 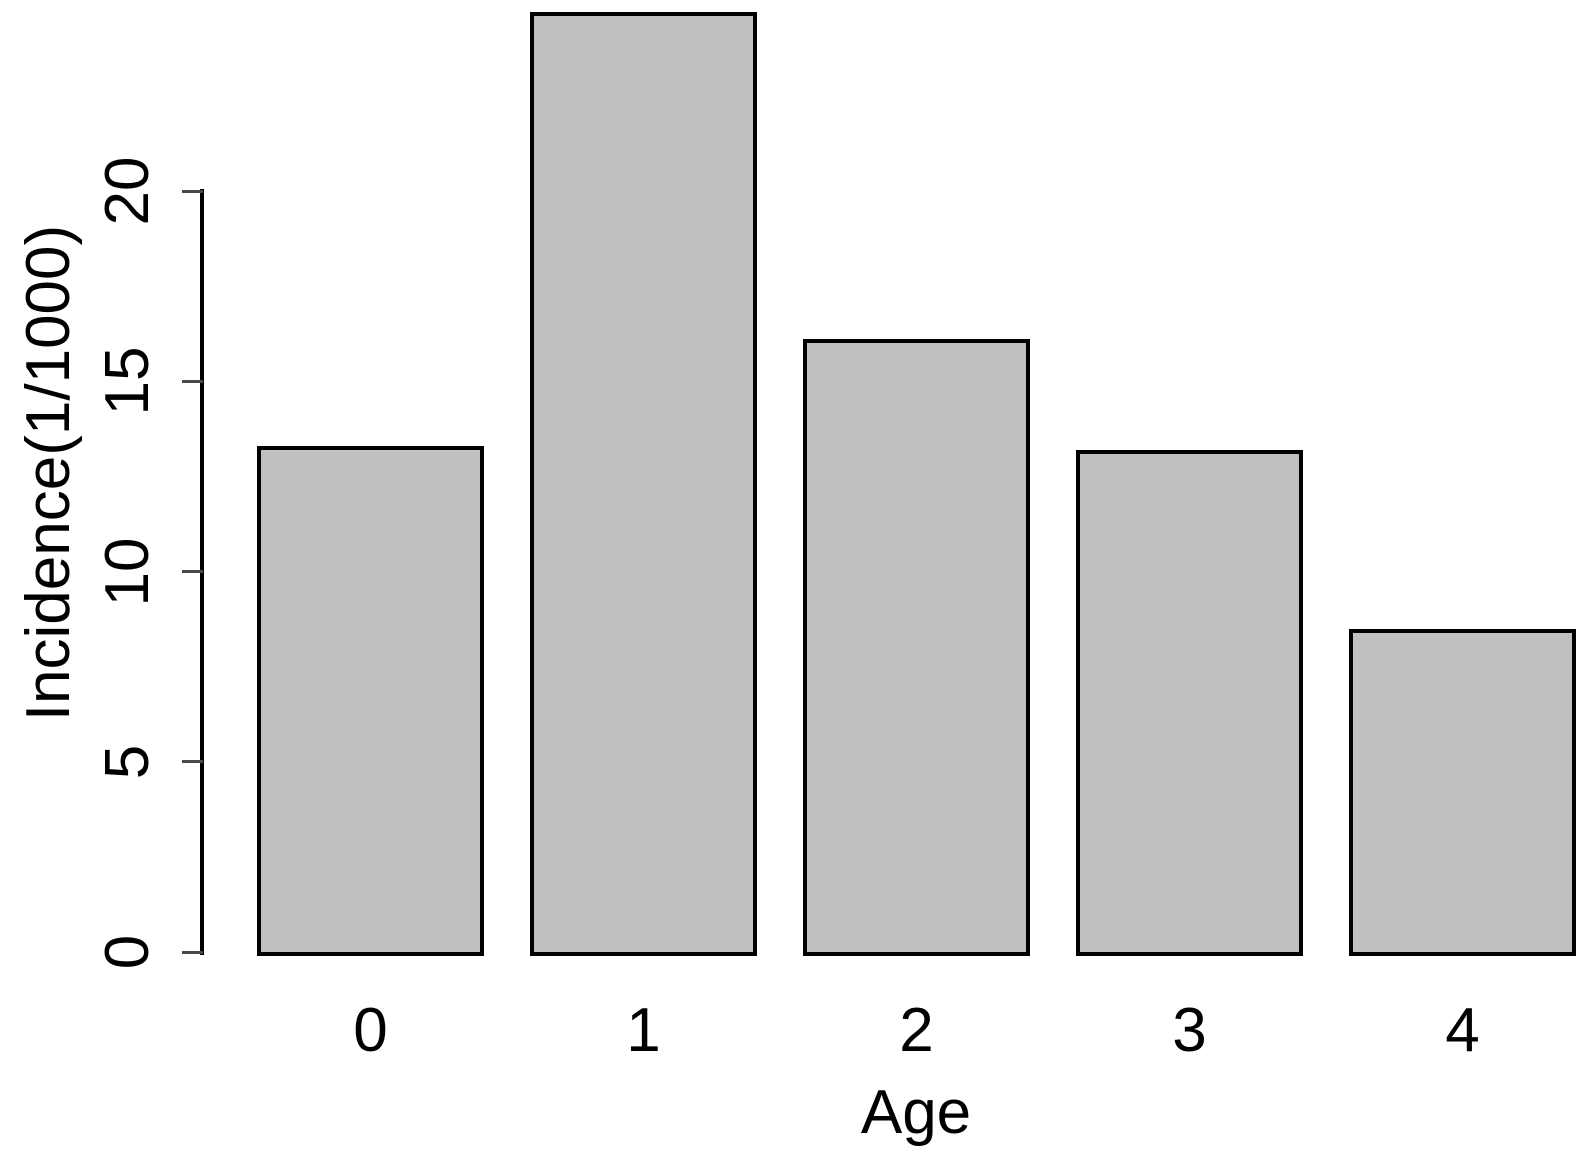 What do you see at coordinates (127, 571) in the screenshot?
I see `y-tick-label-2: 10` at bounding box center [127, 571].